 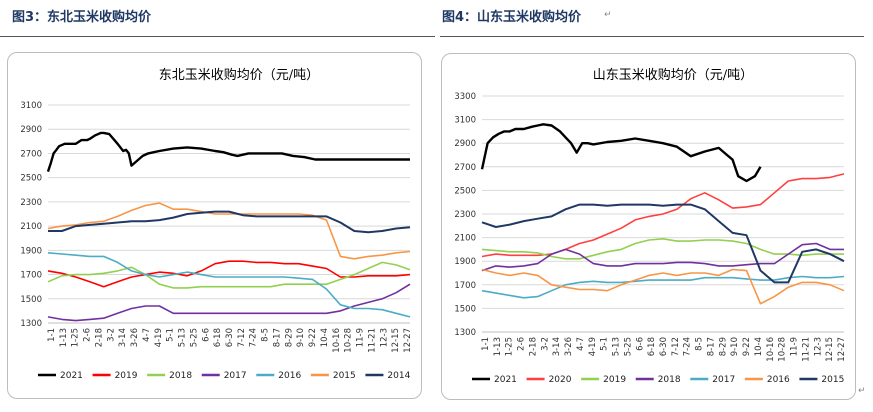 I want to click on figure-4-caption: 图4：山东玉米收购均价, so click(x=512, y=17).